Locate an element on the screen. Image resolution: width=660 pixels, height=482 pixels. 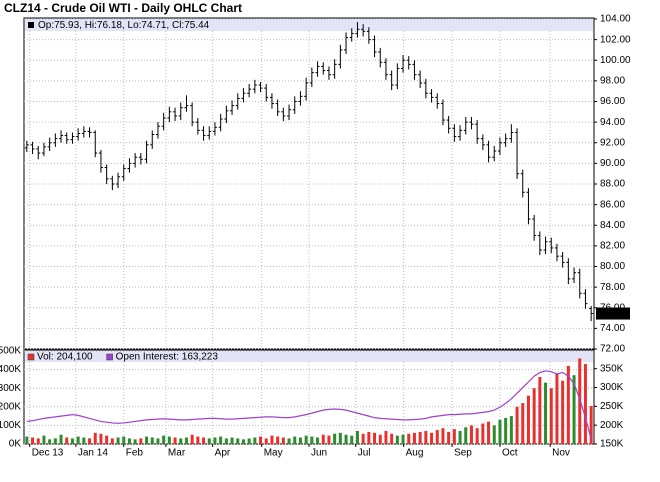
y-tick-label: 72.00 is located at coordinates (612, 349).